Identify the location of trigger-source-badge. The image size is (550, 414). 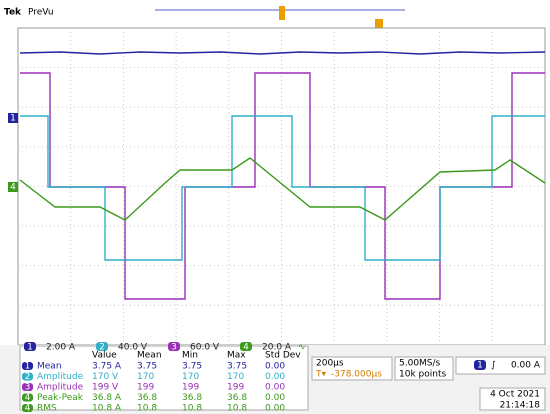
(480, 365).